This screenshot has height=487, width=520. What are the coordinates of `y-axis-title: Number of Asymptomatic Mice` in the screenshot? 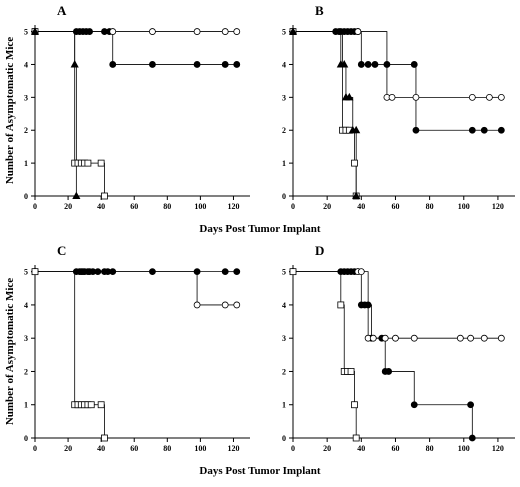 It's located at (10, 110).